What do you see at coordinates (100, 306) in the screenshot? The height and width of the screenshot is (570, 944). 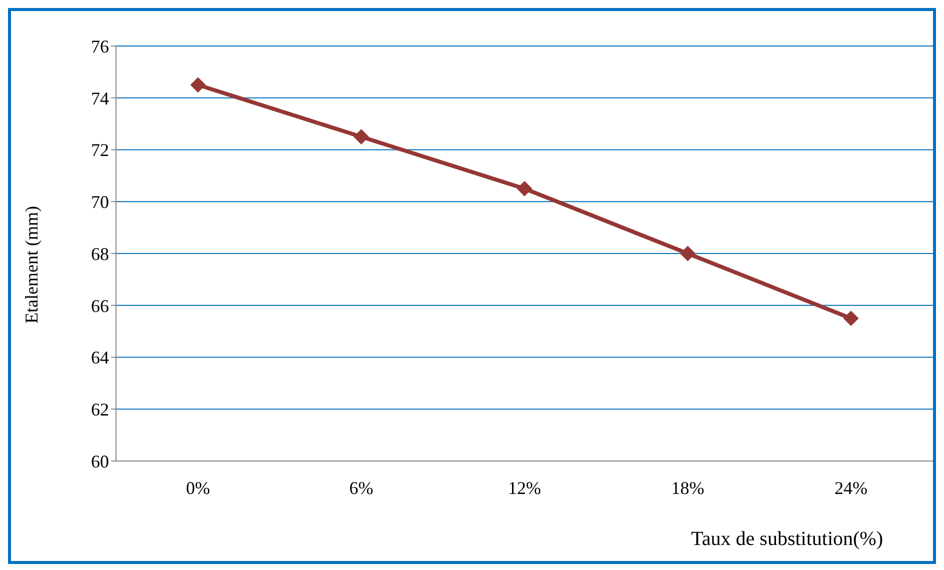 I see `y-tick-label: 66` at bounding box center [100, 306].